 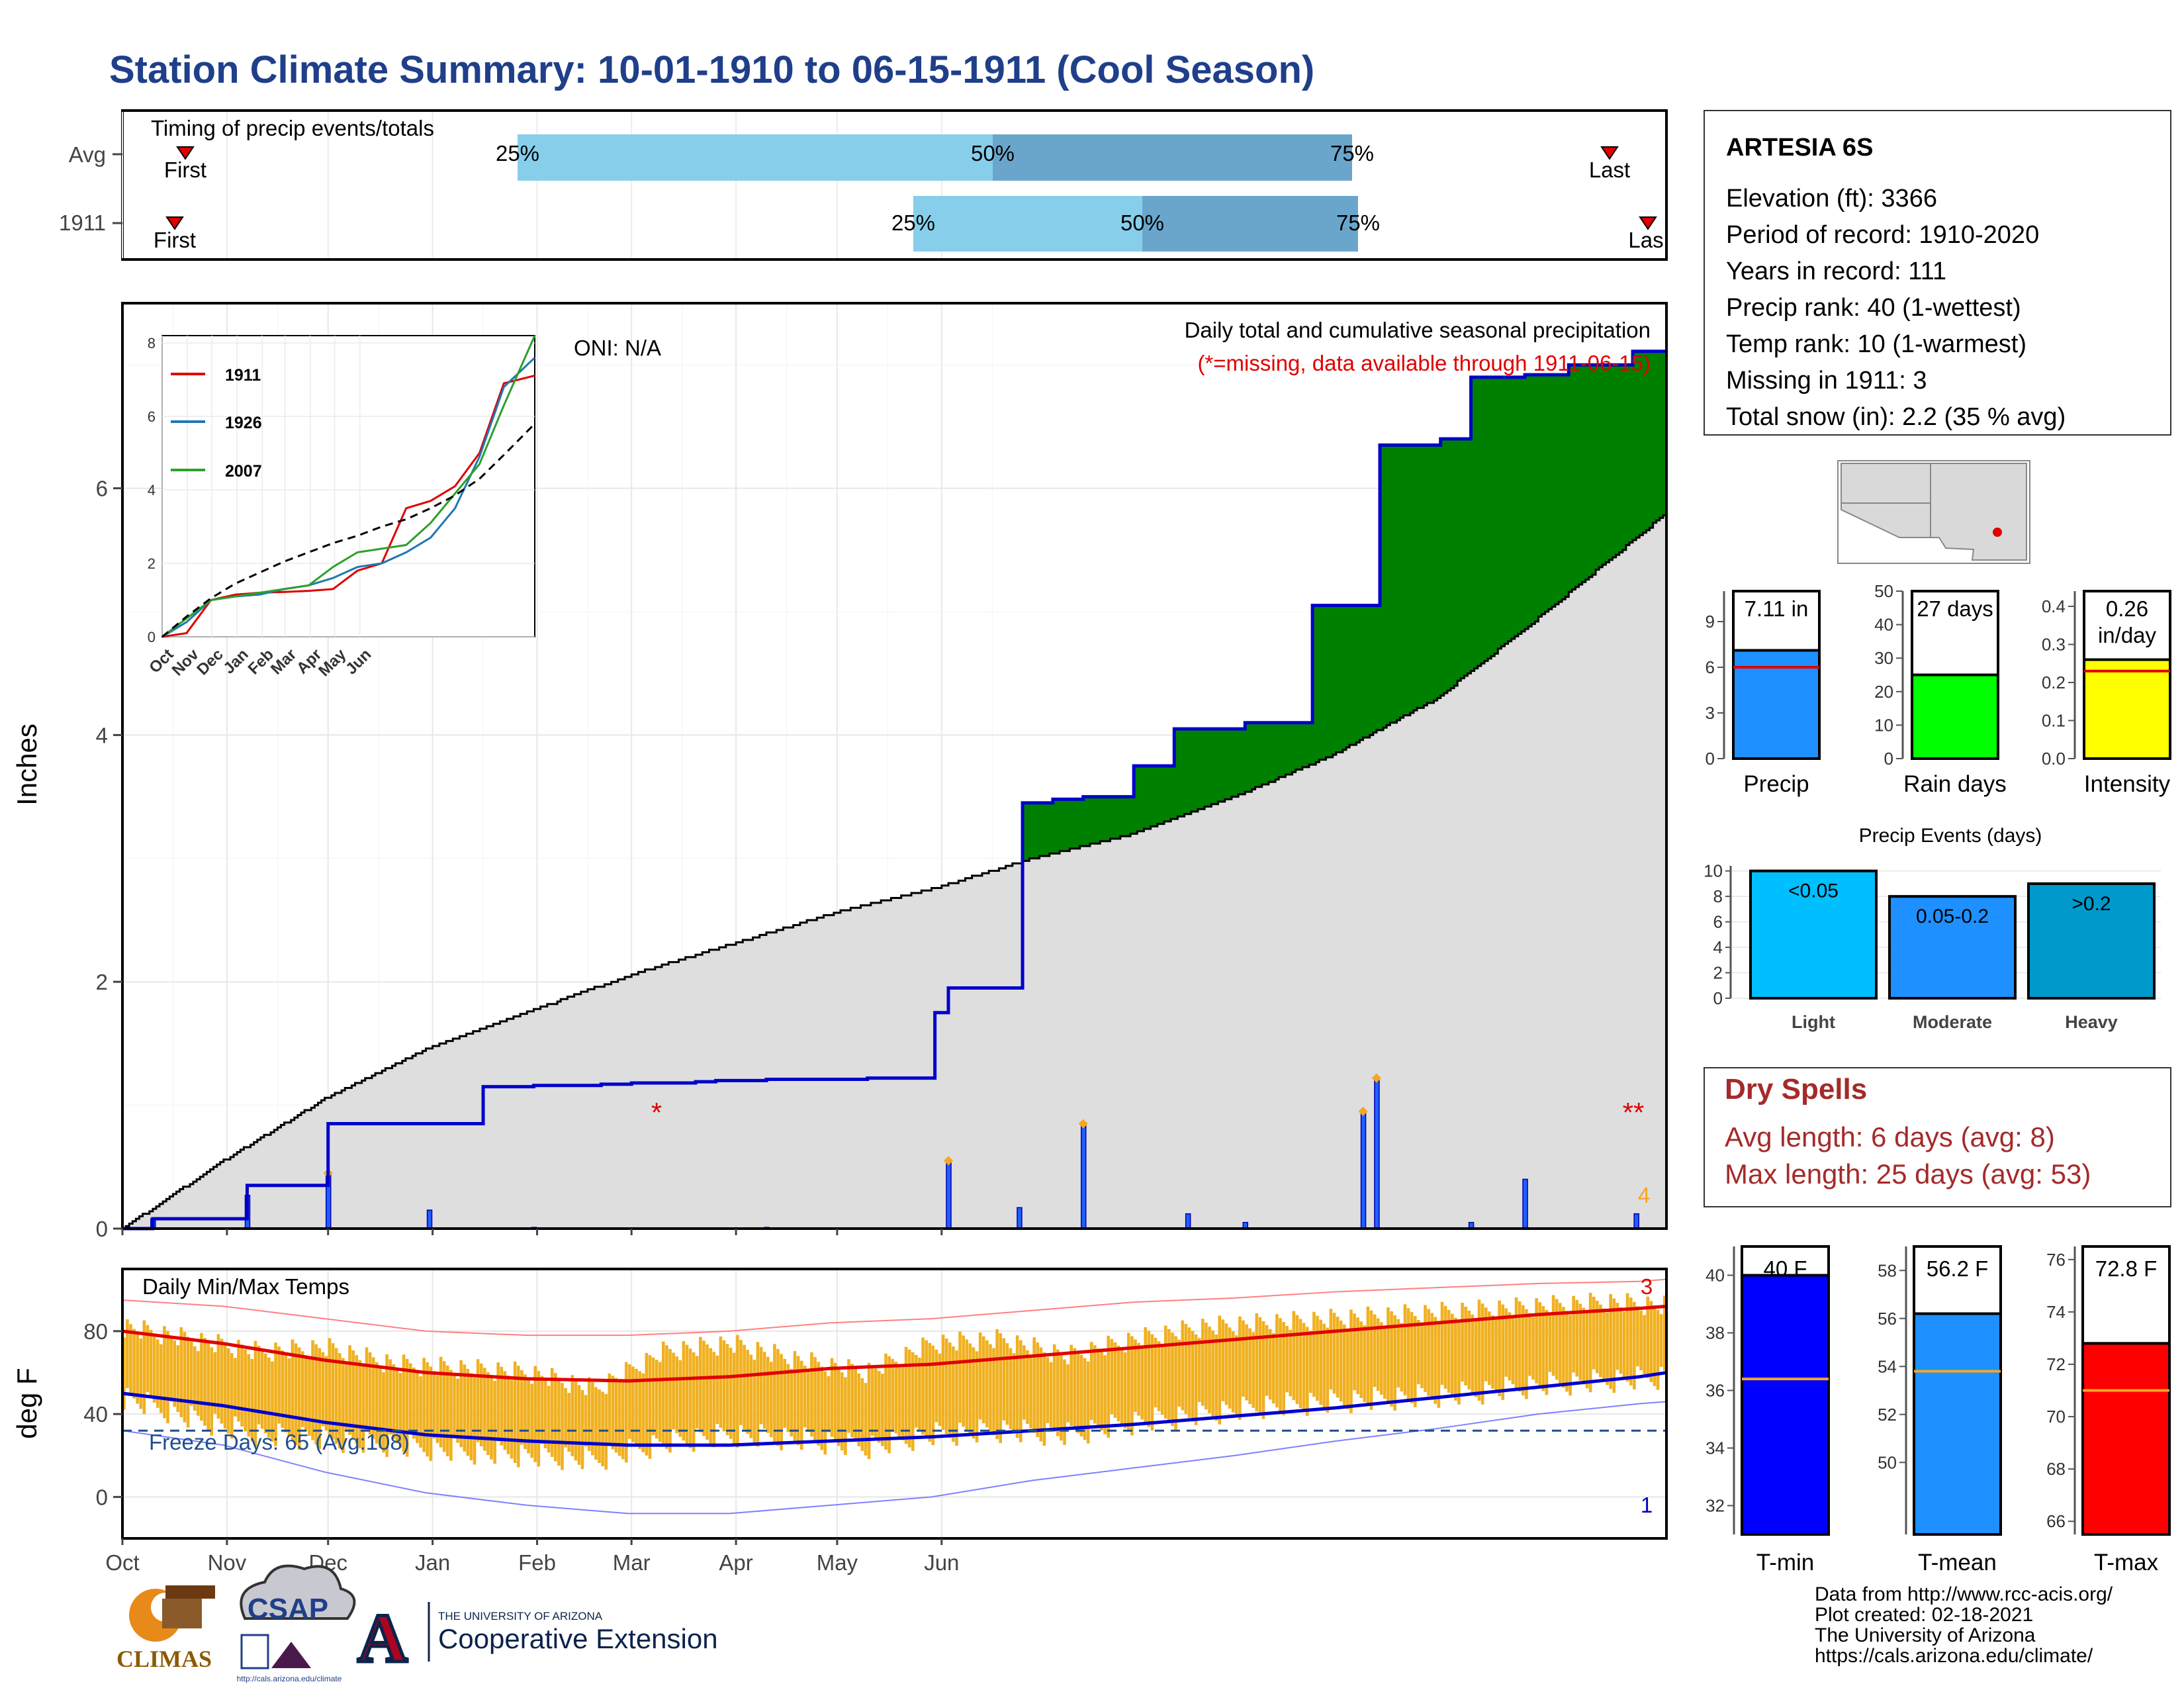 What do you see at coordinates (1952, 916) in the screenshot?
I see `events-bar-label: 0.05-0.2` at bounding box center [1952, 916].